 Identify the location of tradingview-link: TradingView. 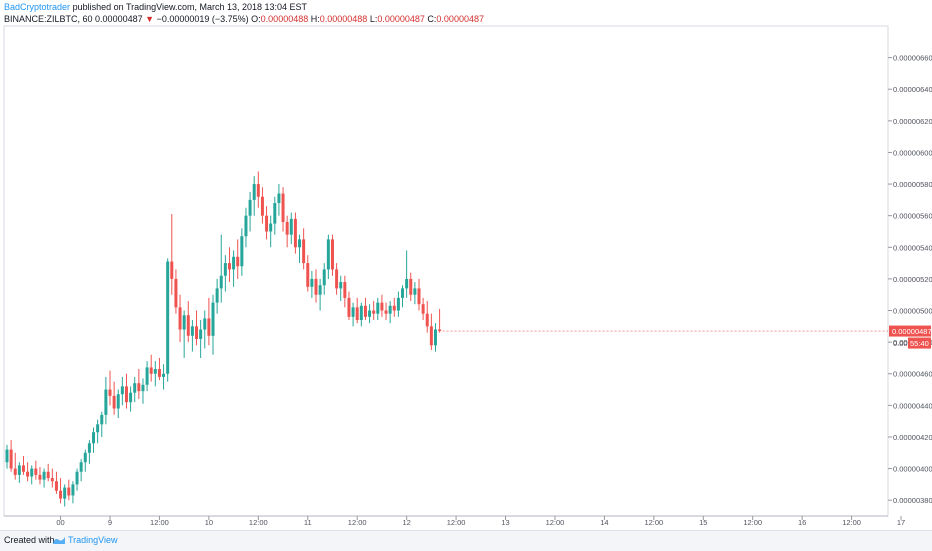
(93, 540).